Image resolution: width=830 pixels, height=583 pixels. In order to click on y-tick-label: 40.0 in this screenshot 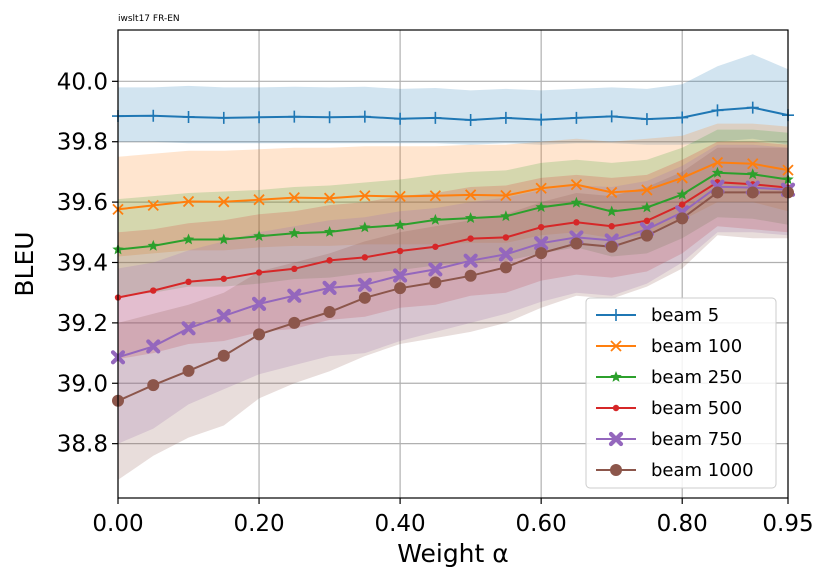, I will do `click(82, 82)`.